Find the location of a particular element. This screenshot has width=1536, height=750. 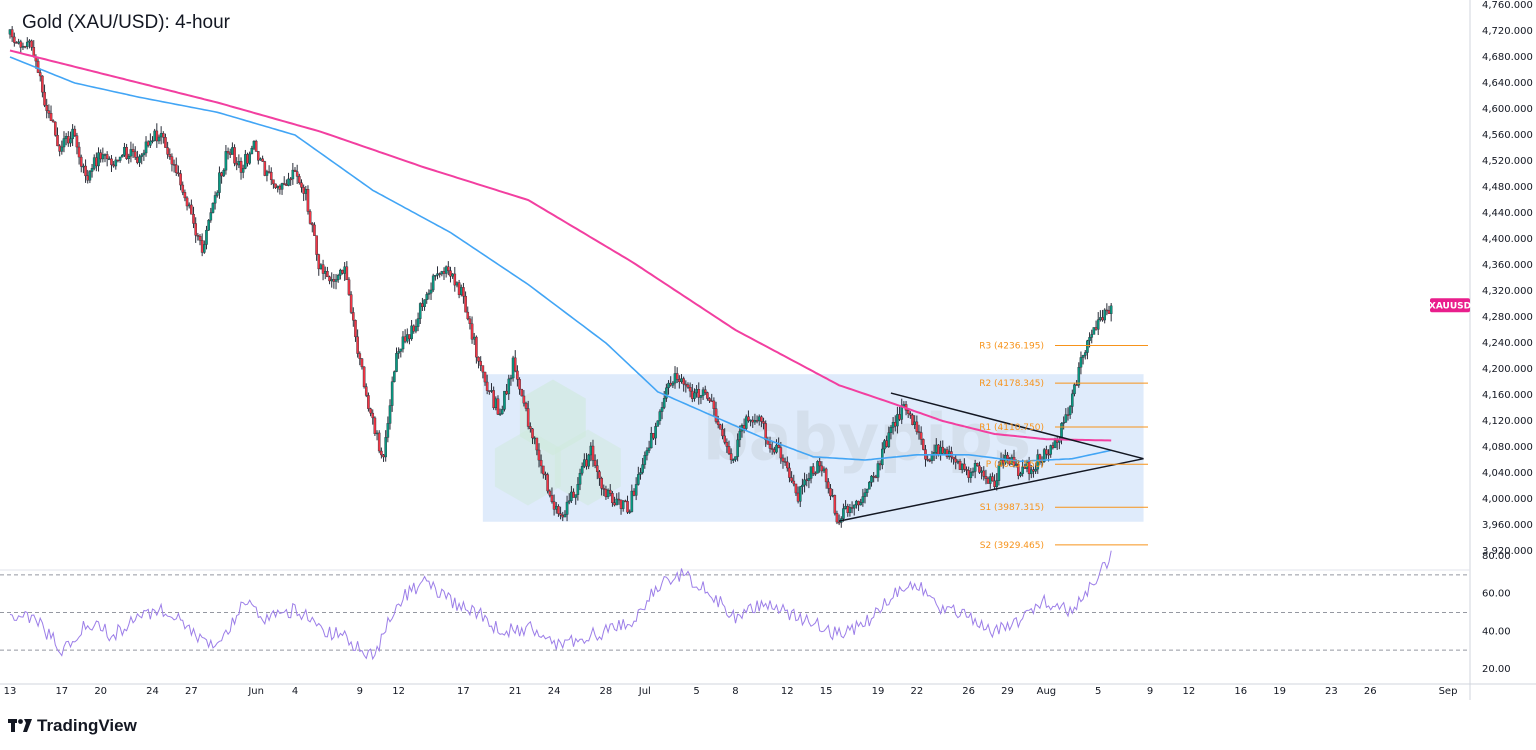

watermark-text: babypips is located at coordinates (867, 439).